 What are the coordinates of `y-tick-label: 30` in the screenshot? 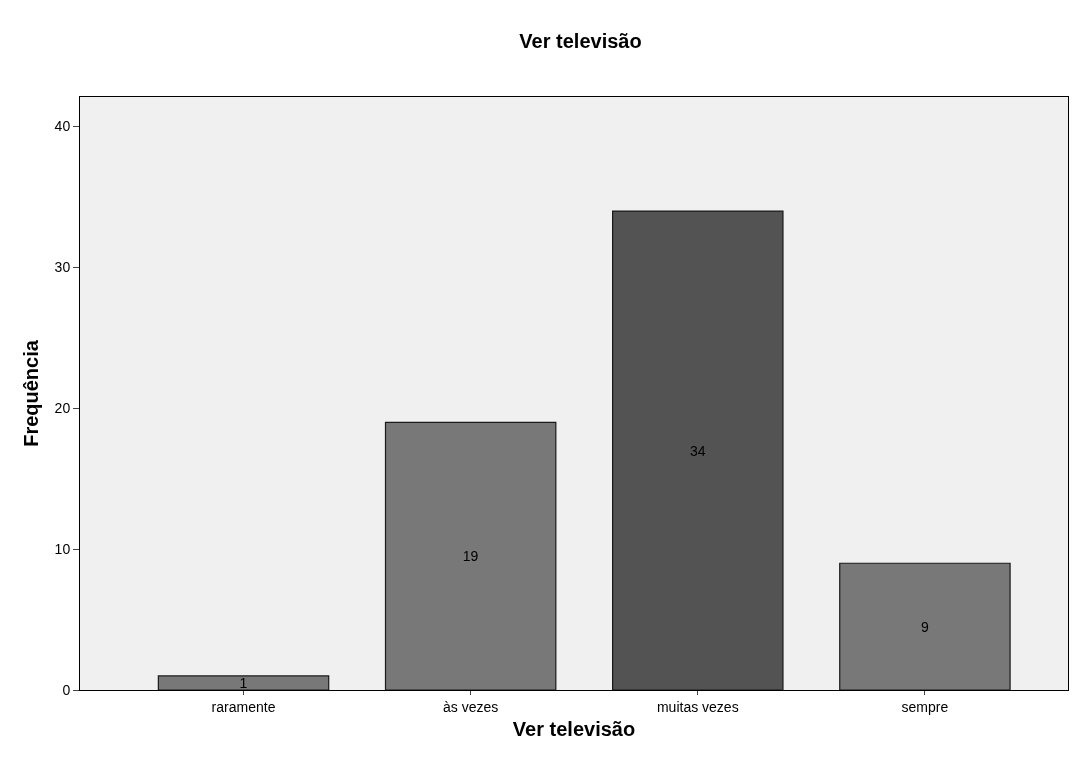 It's located at (62, 267).